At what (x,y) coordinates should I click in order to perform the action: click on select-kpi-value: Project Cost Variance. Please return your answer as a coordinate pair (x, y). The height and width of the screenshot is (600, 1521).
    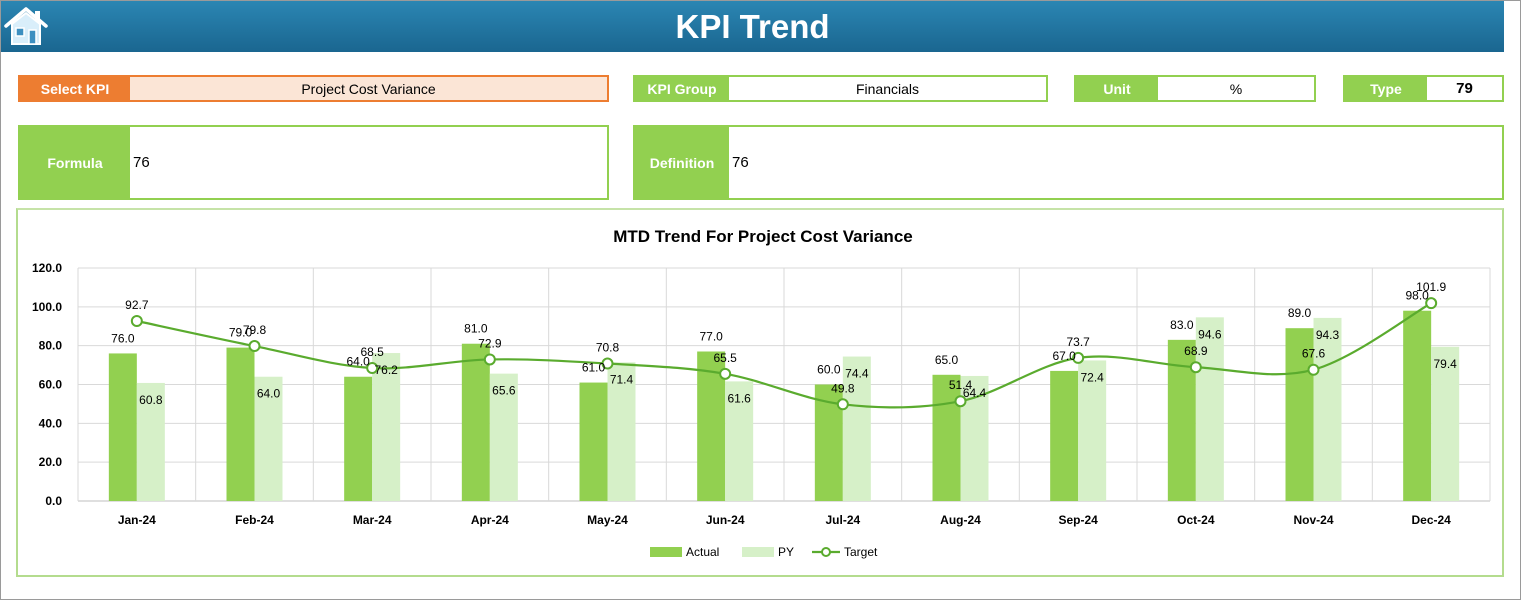
    Looking at the image, I should click on (368, 88).